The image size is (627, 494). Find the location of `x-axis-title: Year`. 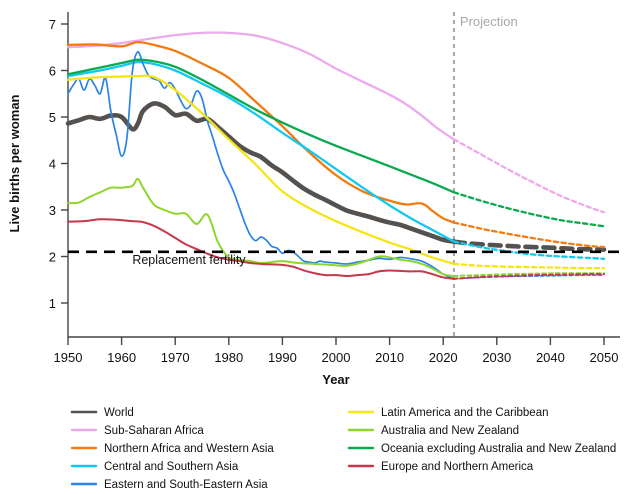

x-axis-title: Year is located at coordinates (335, 379).